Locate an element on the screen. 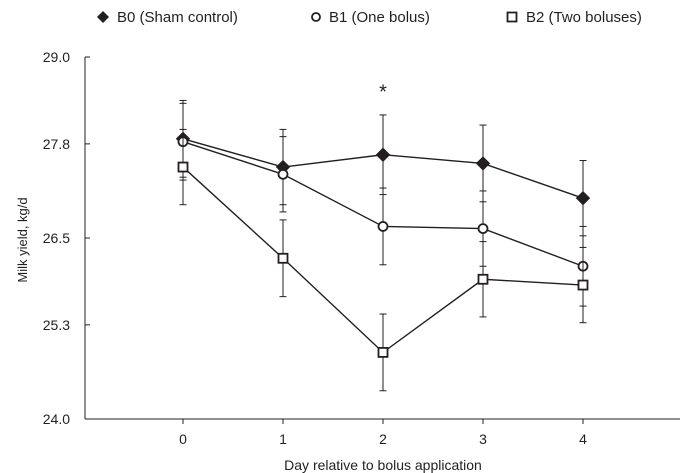 This screenshot has height=473, width=680. x-axis-ticks: 0 1 2 3 4 is located at coordinates (383, 433).